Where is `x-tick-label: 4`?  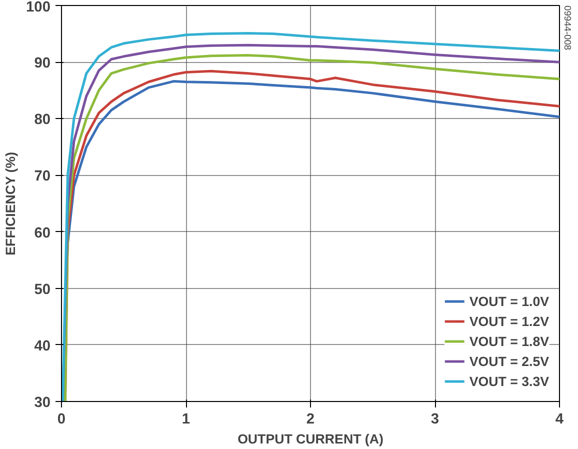 x-tick-label: 4 is located at coordinates (559, 420).